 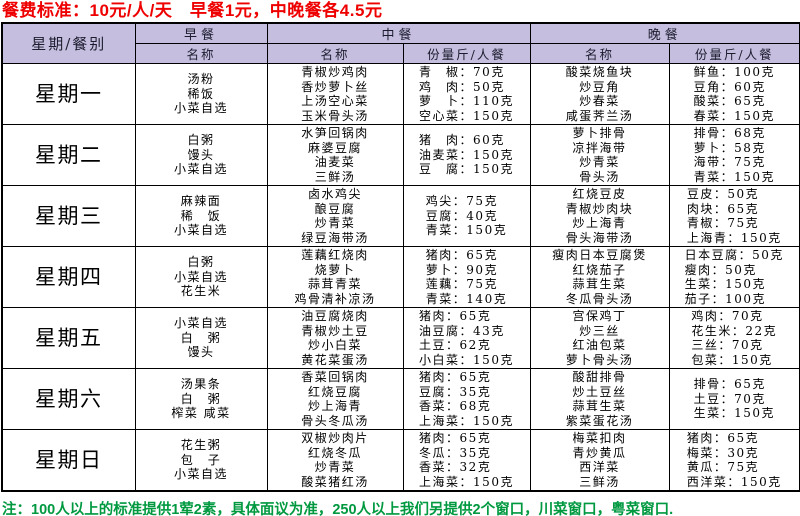 What do you see at coordinates (466, 94) in the screenshot?
I see `lunch-portions: 青 椒：70克鸡 肉：50克萝 卜：110克 空心菜：150克` at bounding box center [466, 94].